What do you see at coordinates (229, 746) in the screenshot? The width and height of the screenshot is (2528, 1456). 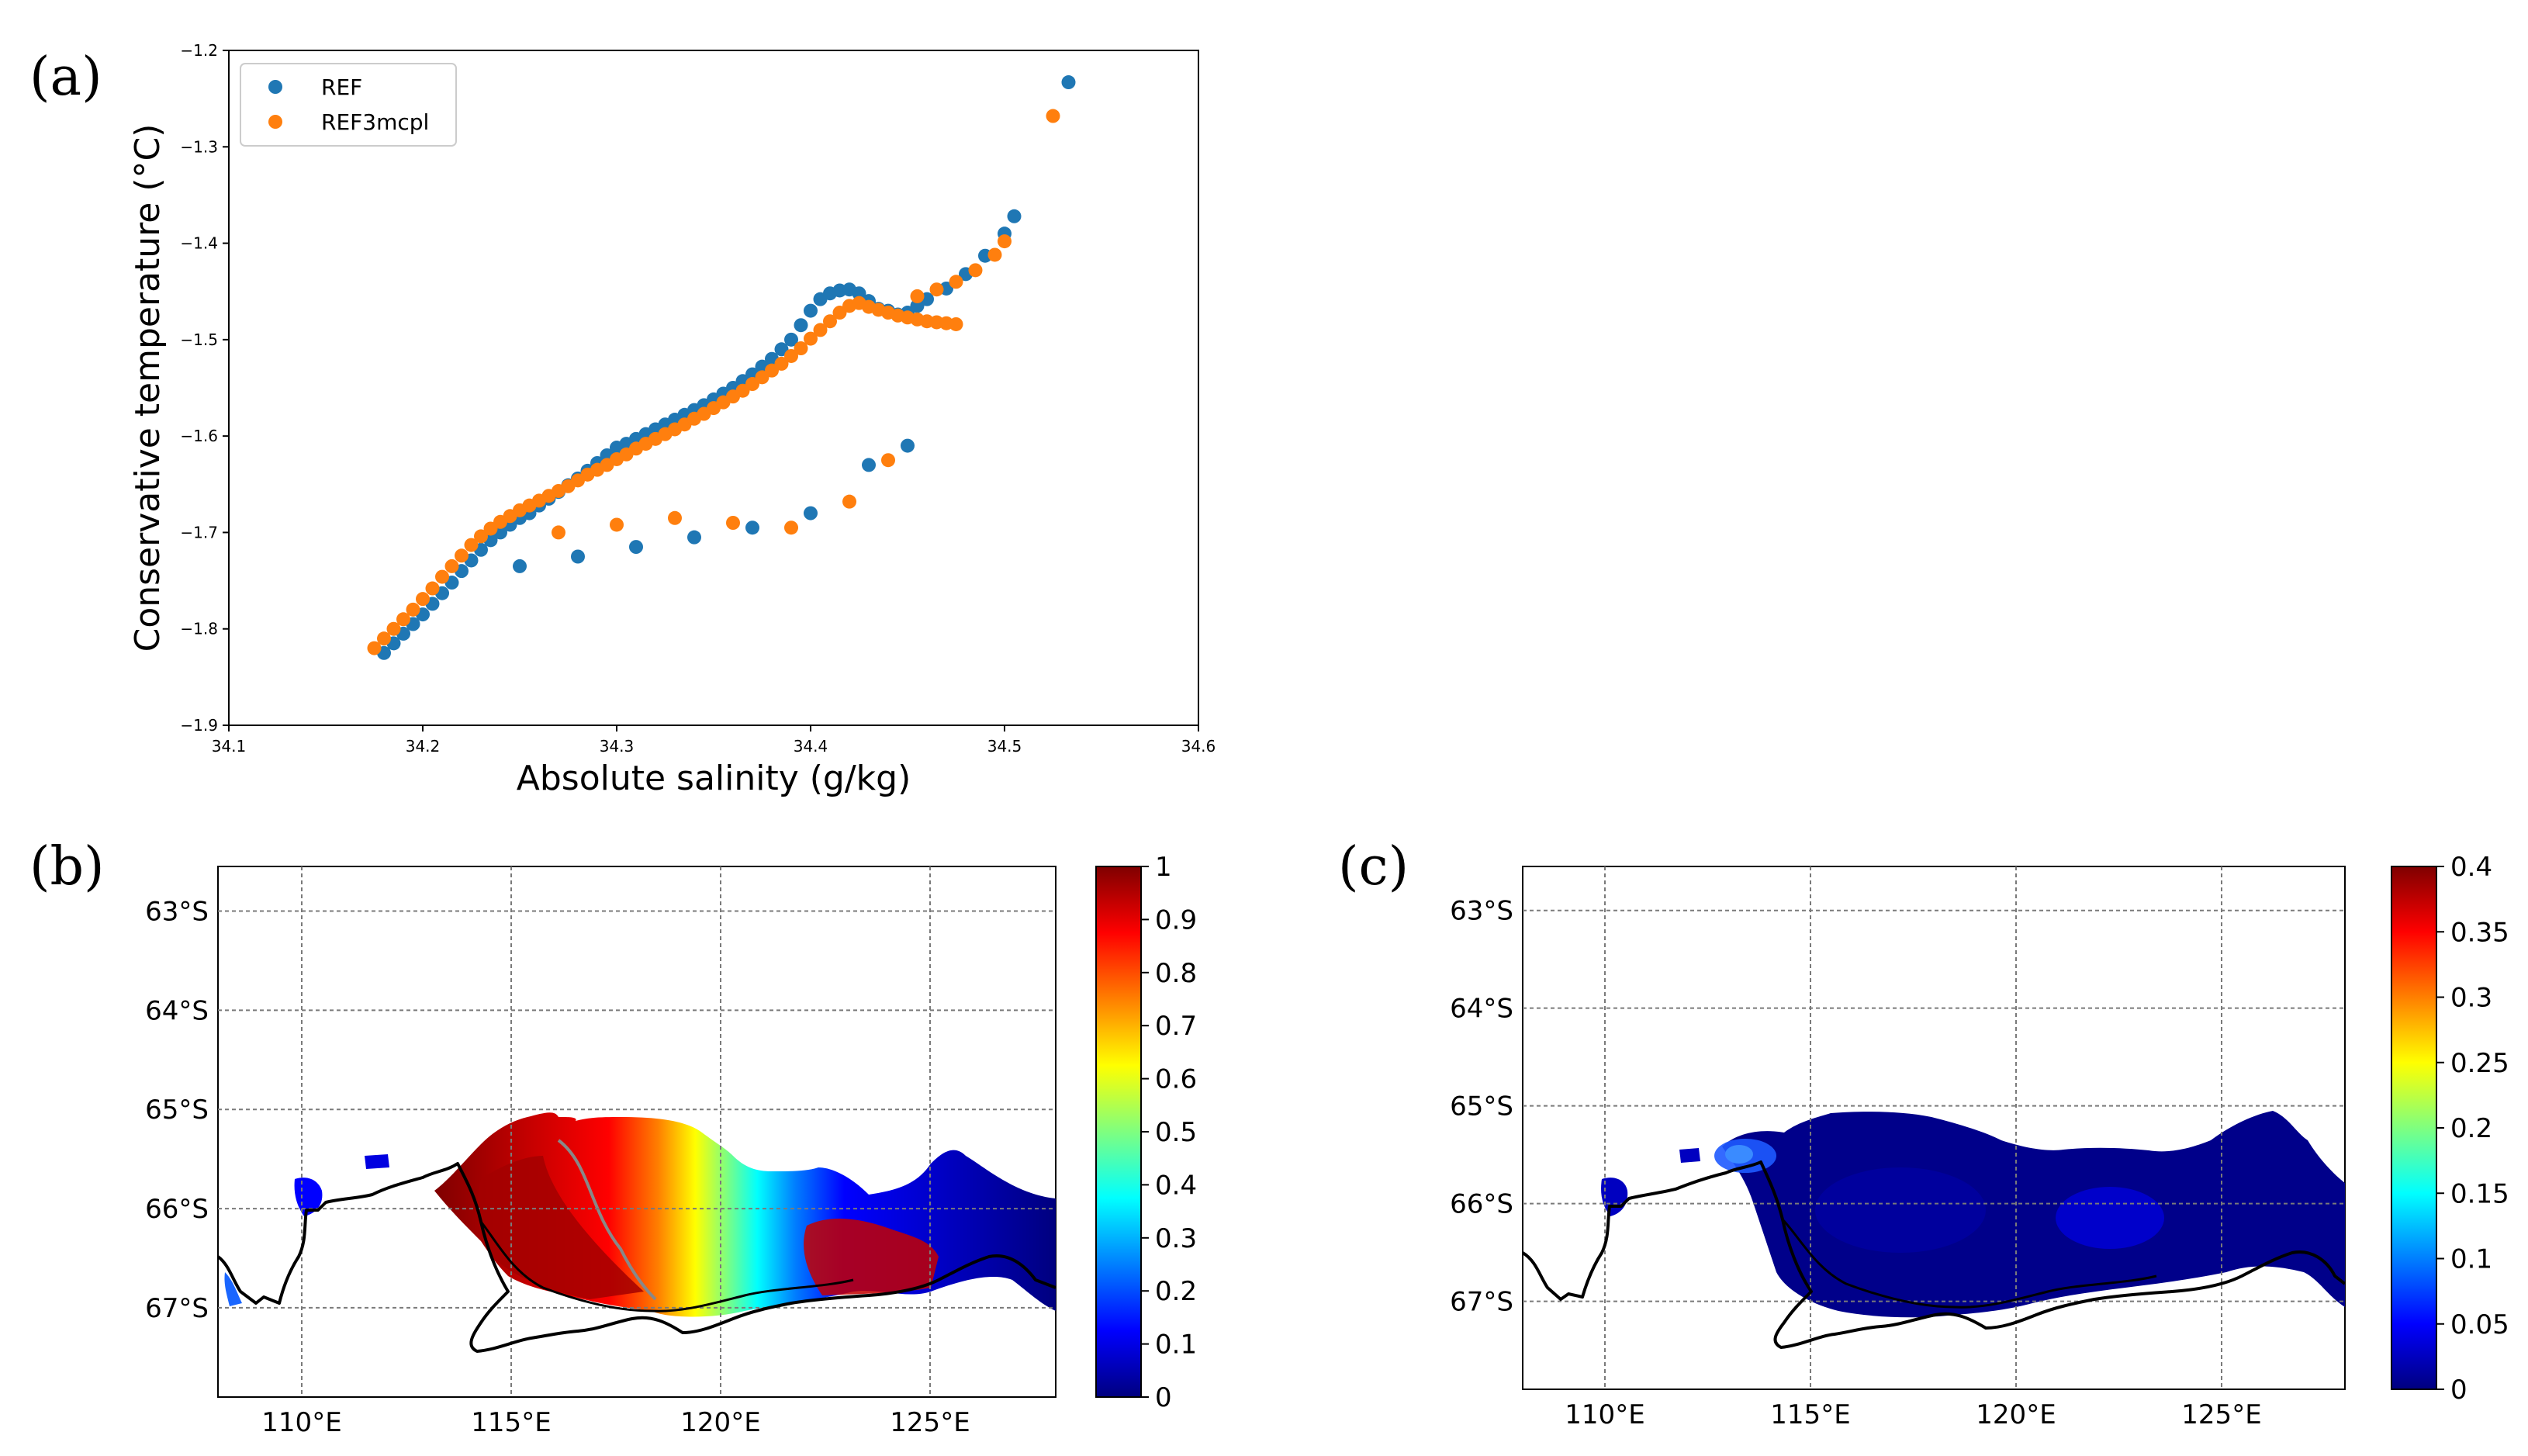 I see `x-tick-label: 34.1` at bounding box center [229, 746].